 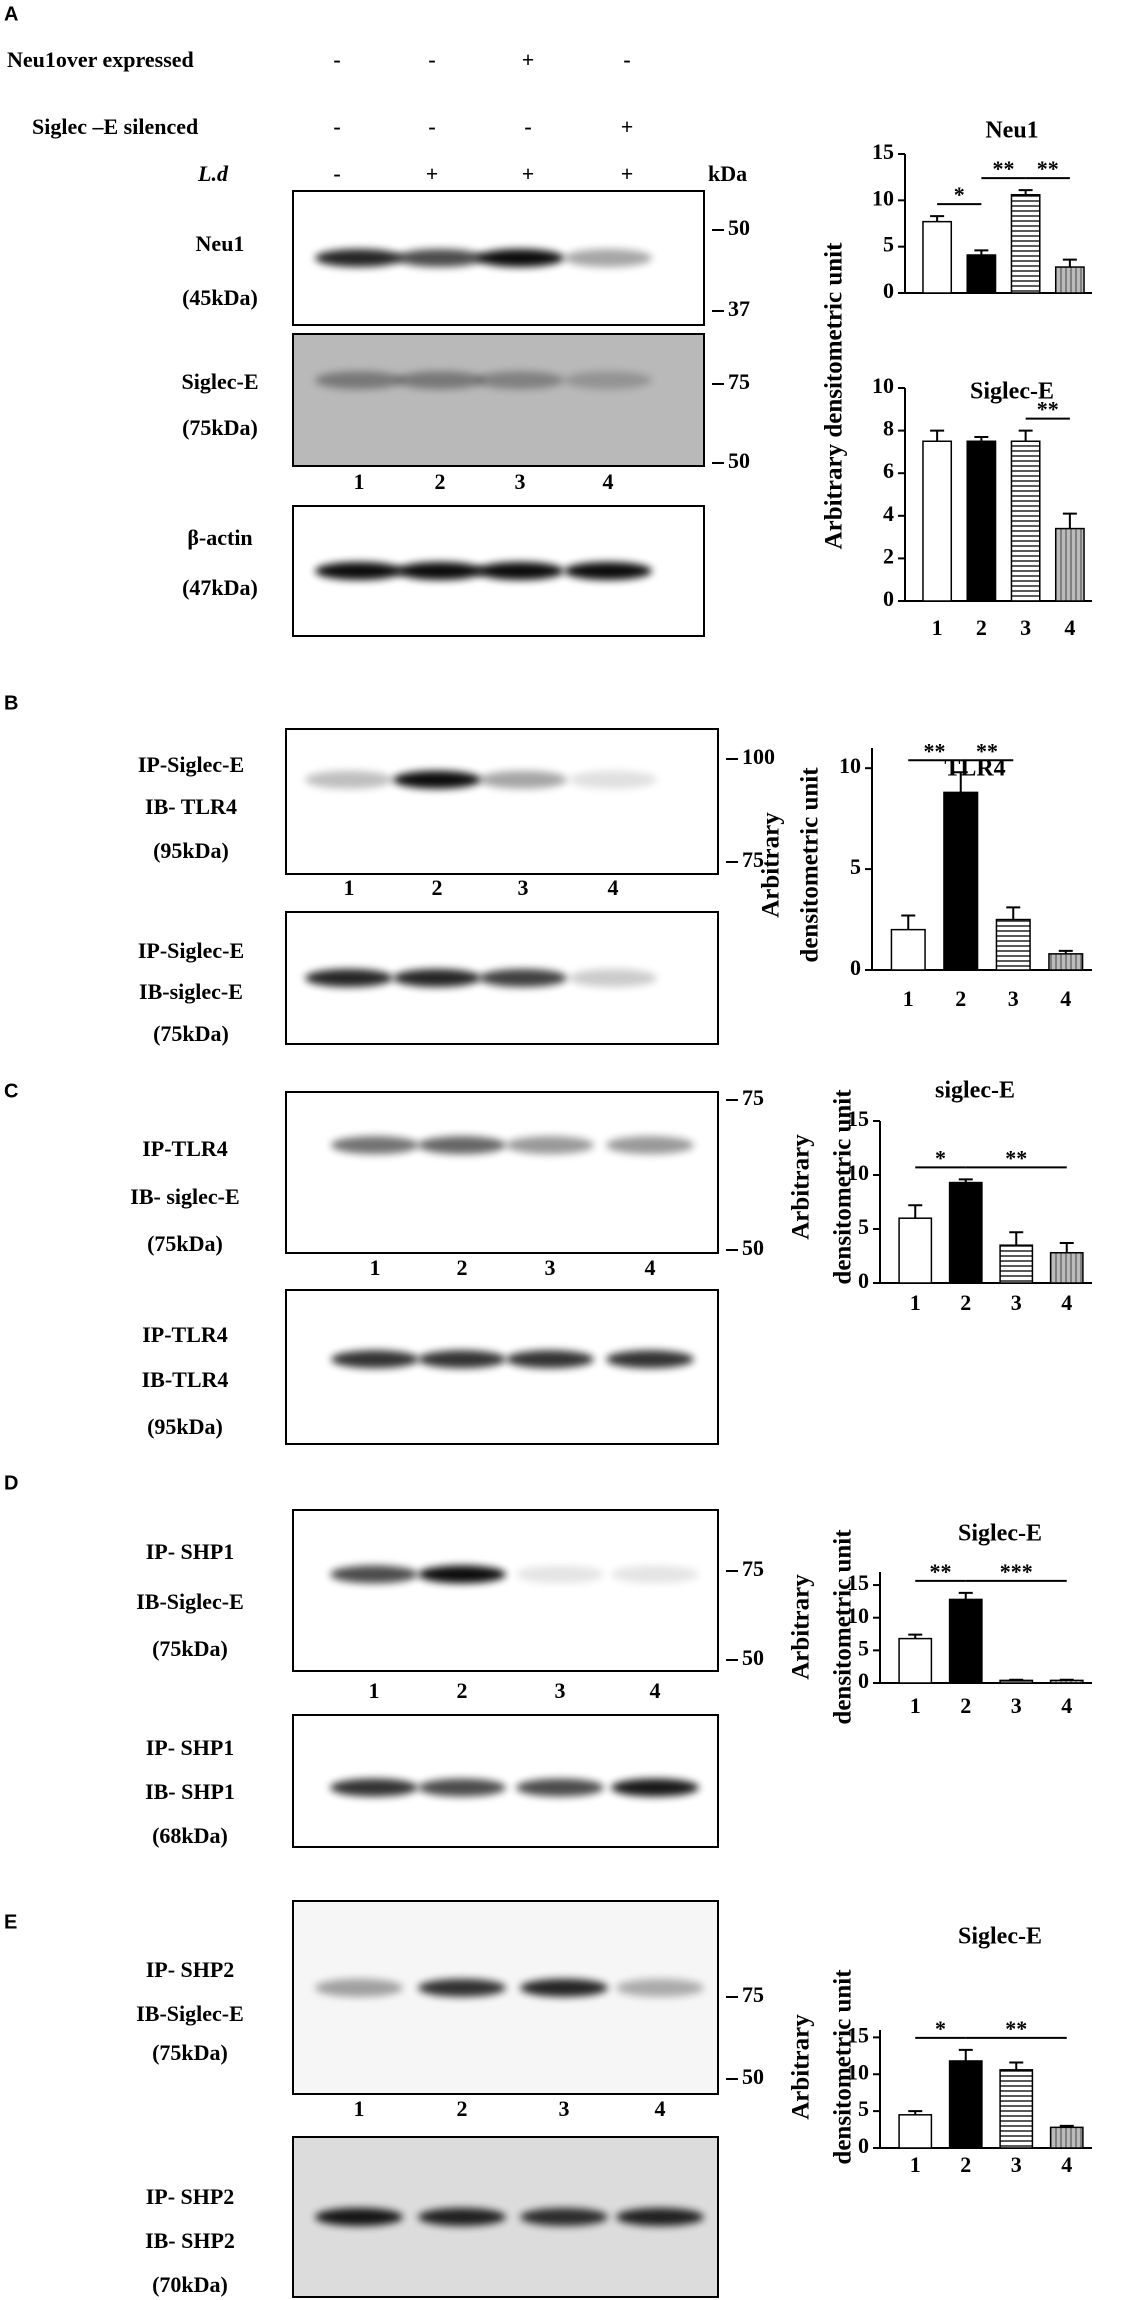 I want to click on panel-letter: A, so click(x=11, y=14).